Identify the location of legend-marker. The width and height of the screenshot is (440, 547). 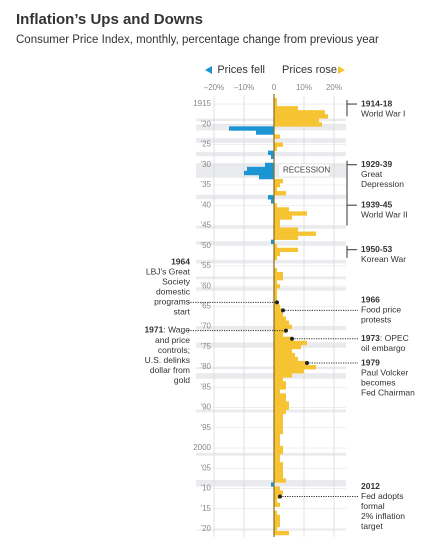
(208, 70).